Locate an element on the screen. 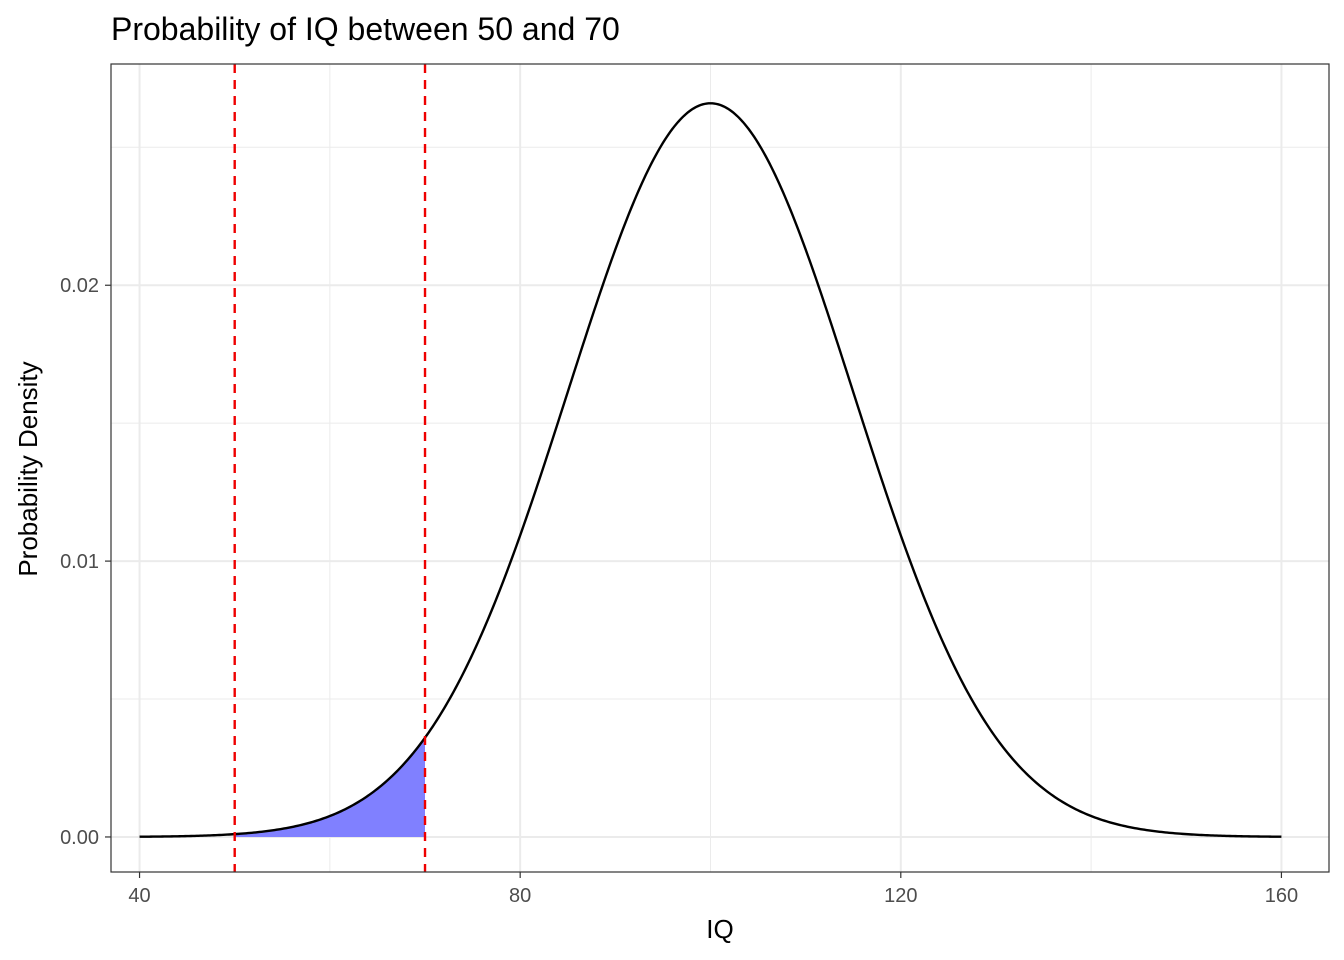  y-tick-label: 0.01 is located at coordinates (79, 562).